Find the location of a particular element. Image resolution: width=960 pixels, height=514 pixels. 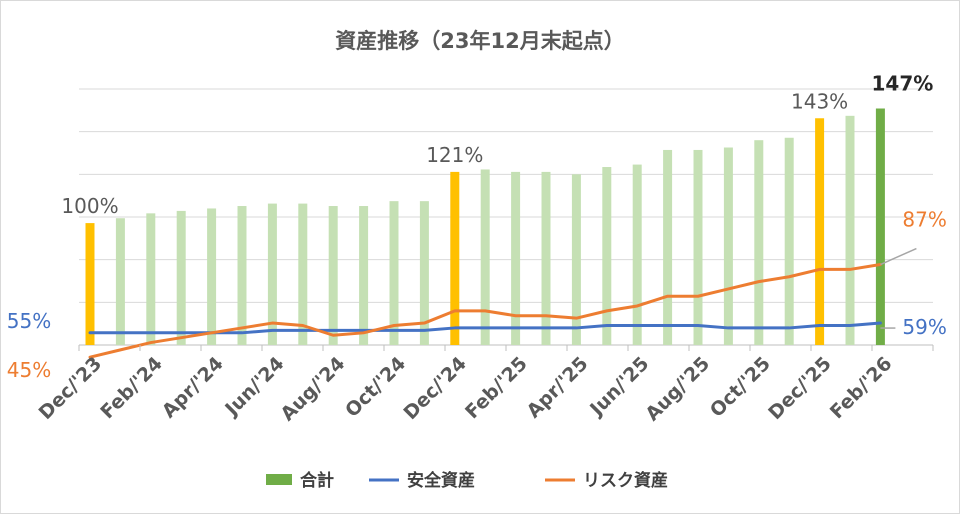

data-label: 45% is located at coordinates (29, 370).